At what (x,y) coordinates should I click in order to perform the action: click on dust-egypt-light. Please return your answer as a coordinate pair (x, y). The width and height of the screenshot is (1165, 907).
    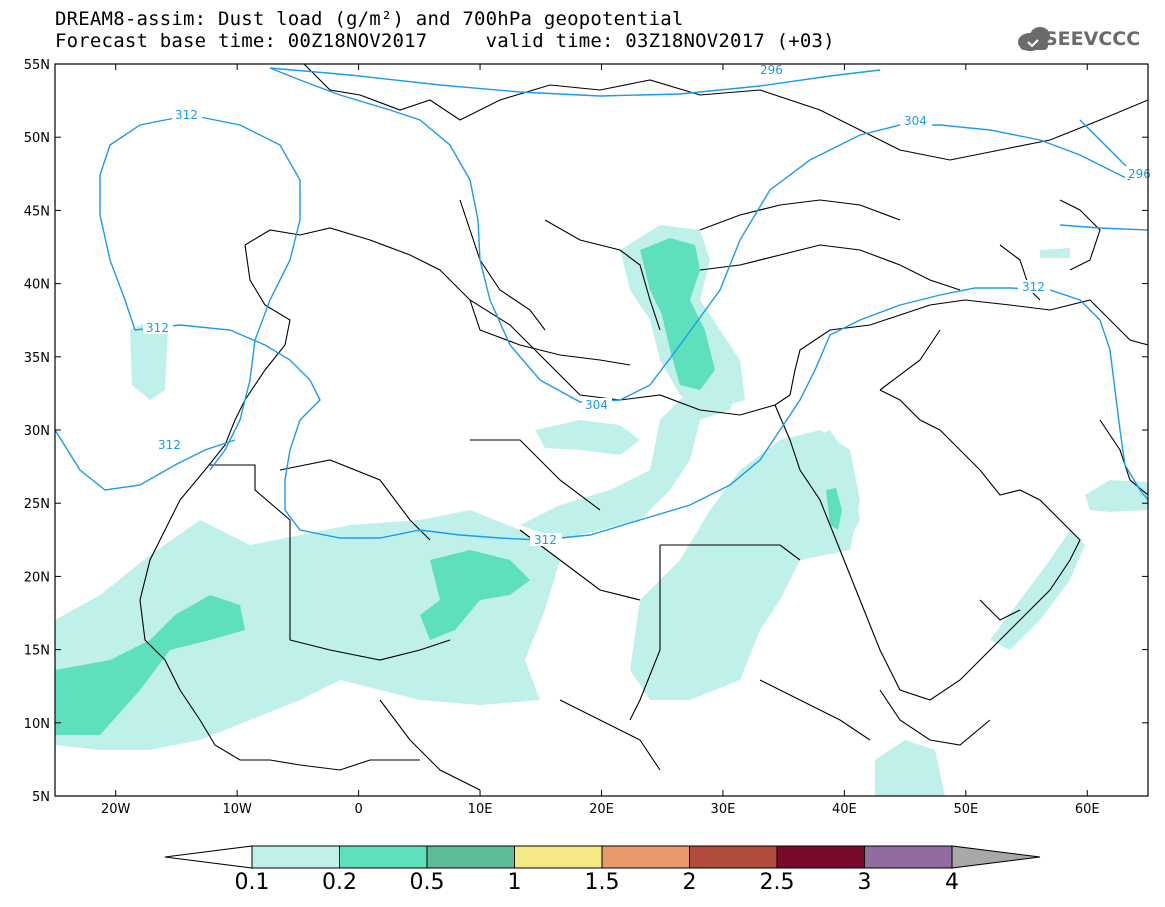
    Looking at the image, I should click on (630, 455).